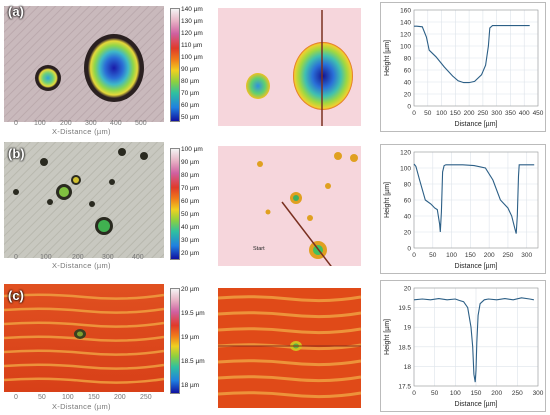  I want to click on panel-label-b: (b), so click(16, 153).